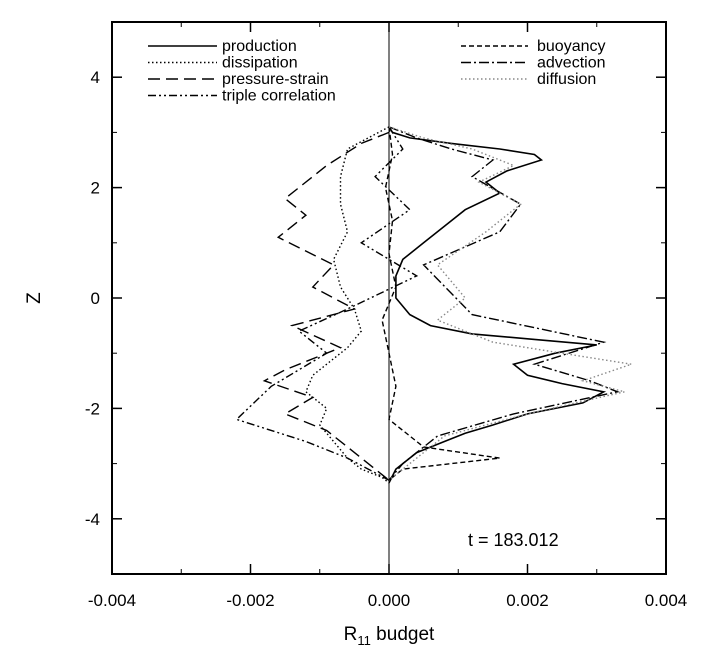 The image size is (722, 649). I want to click on x-tick-label: -0.002, so click(250, 600).